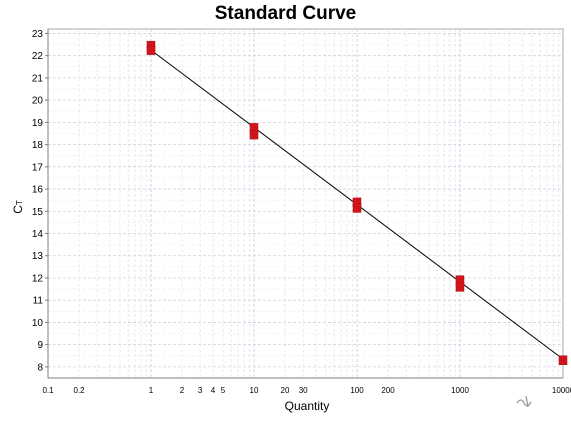  Describe the element at coordinates (151, 390) in the screenshot. I see `x-tick-label: 1` at that location.